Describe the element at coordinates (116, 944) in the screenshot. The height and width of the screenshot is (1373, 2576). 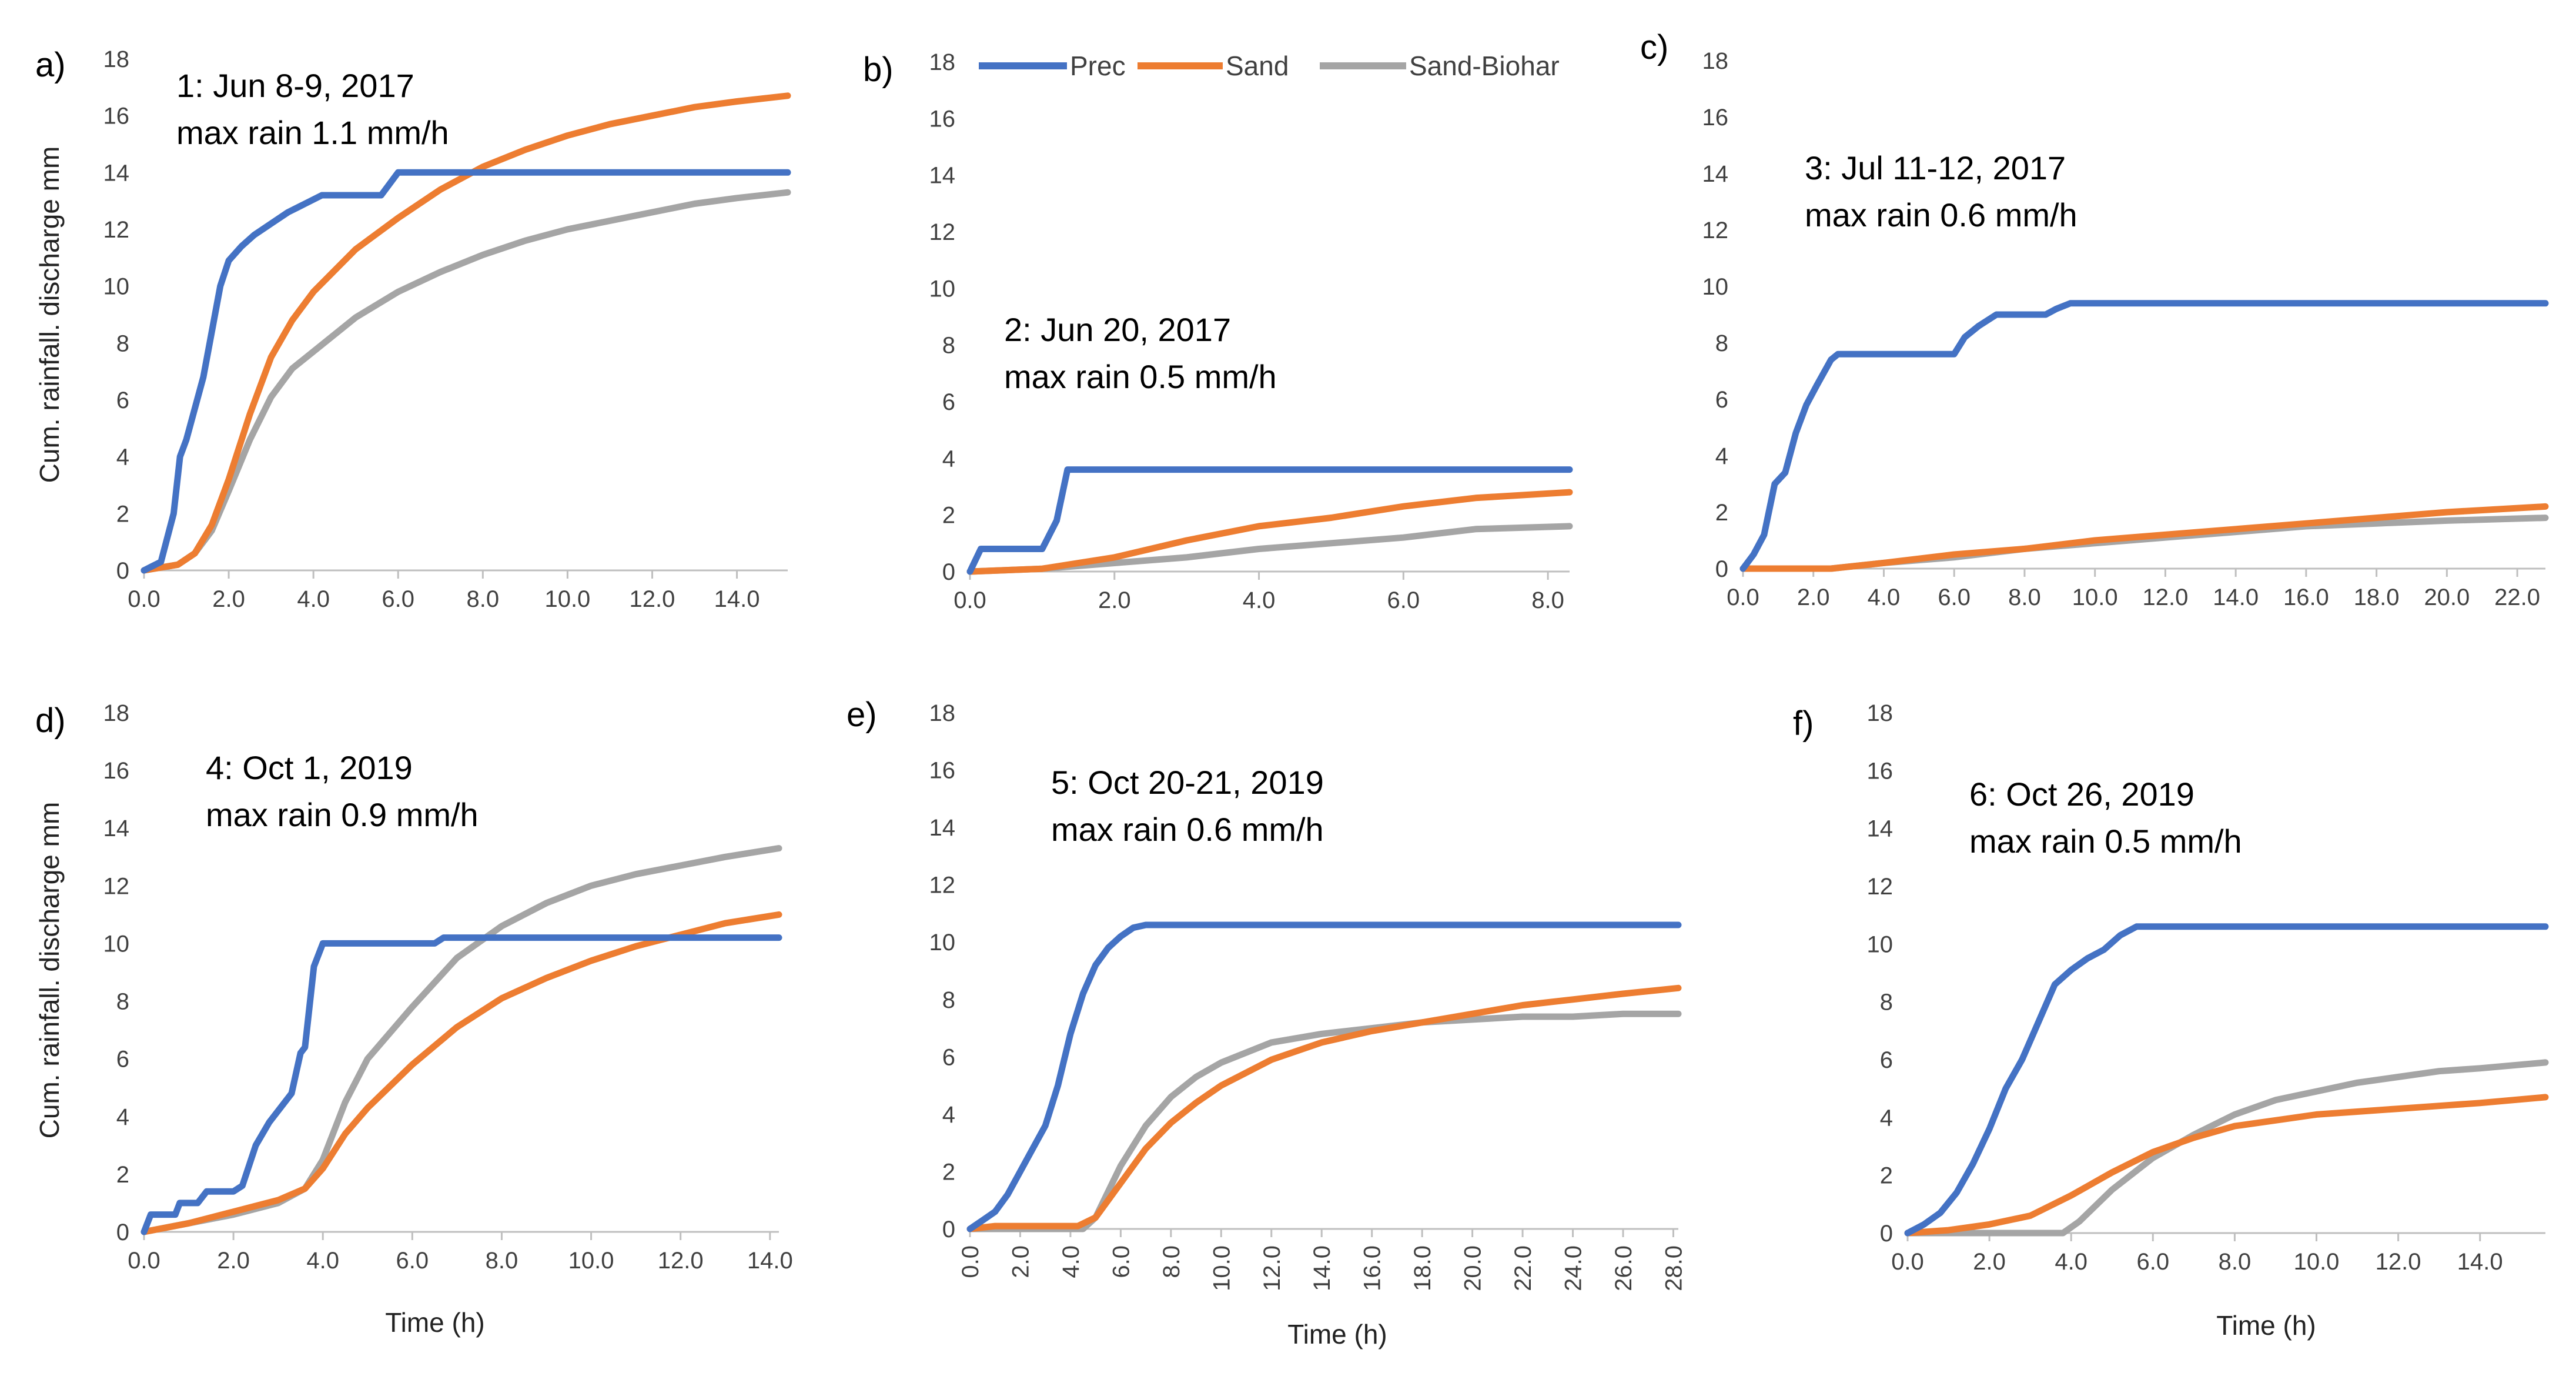
I see `panel-d-ytick-5: 10` at that location.